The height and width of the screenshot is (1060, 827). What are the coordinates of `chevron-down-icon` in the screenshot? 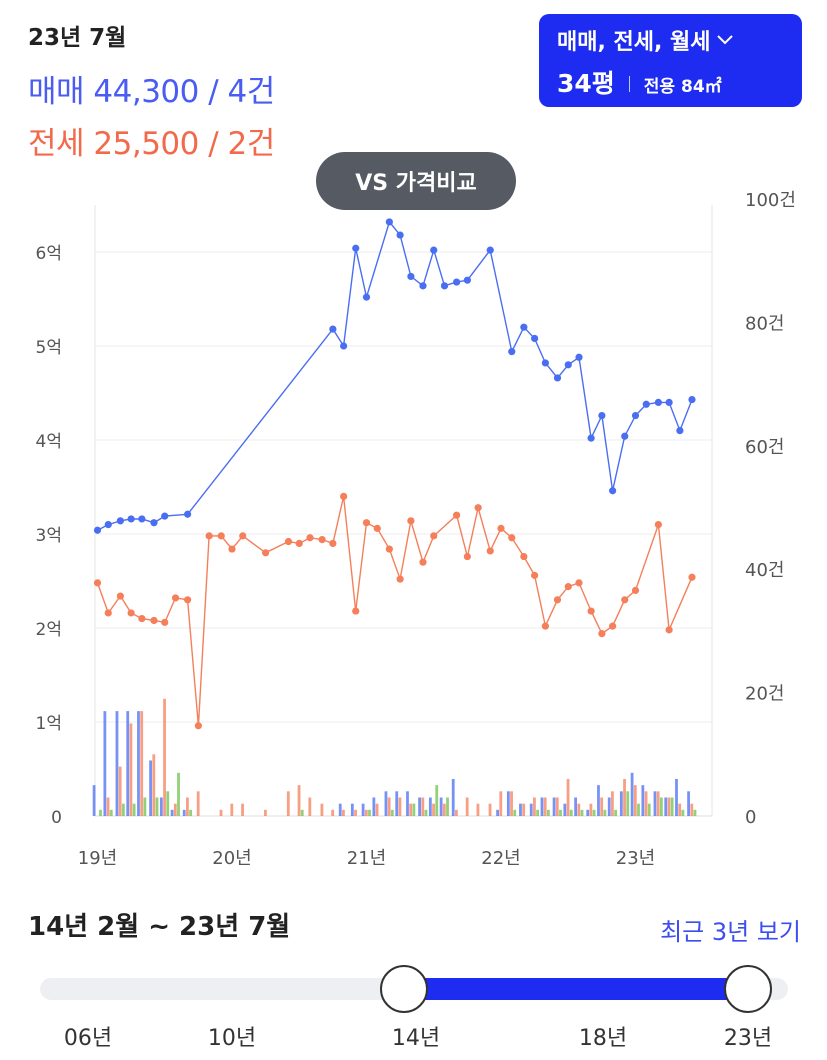 It's located at (725, 40).